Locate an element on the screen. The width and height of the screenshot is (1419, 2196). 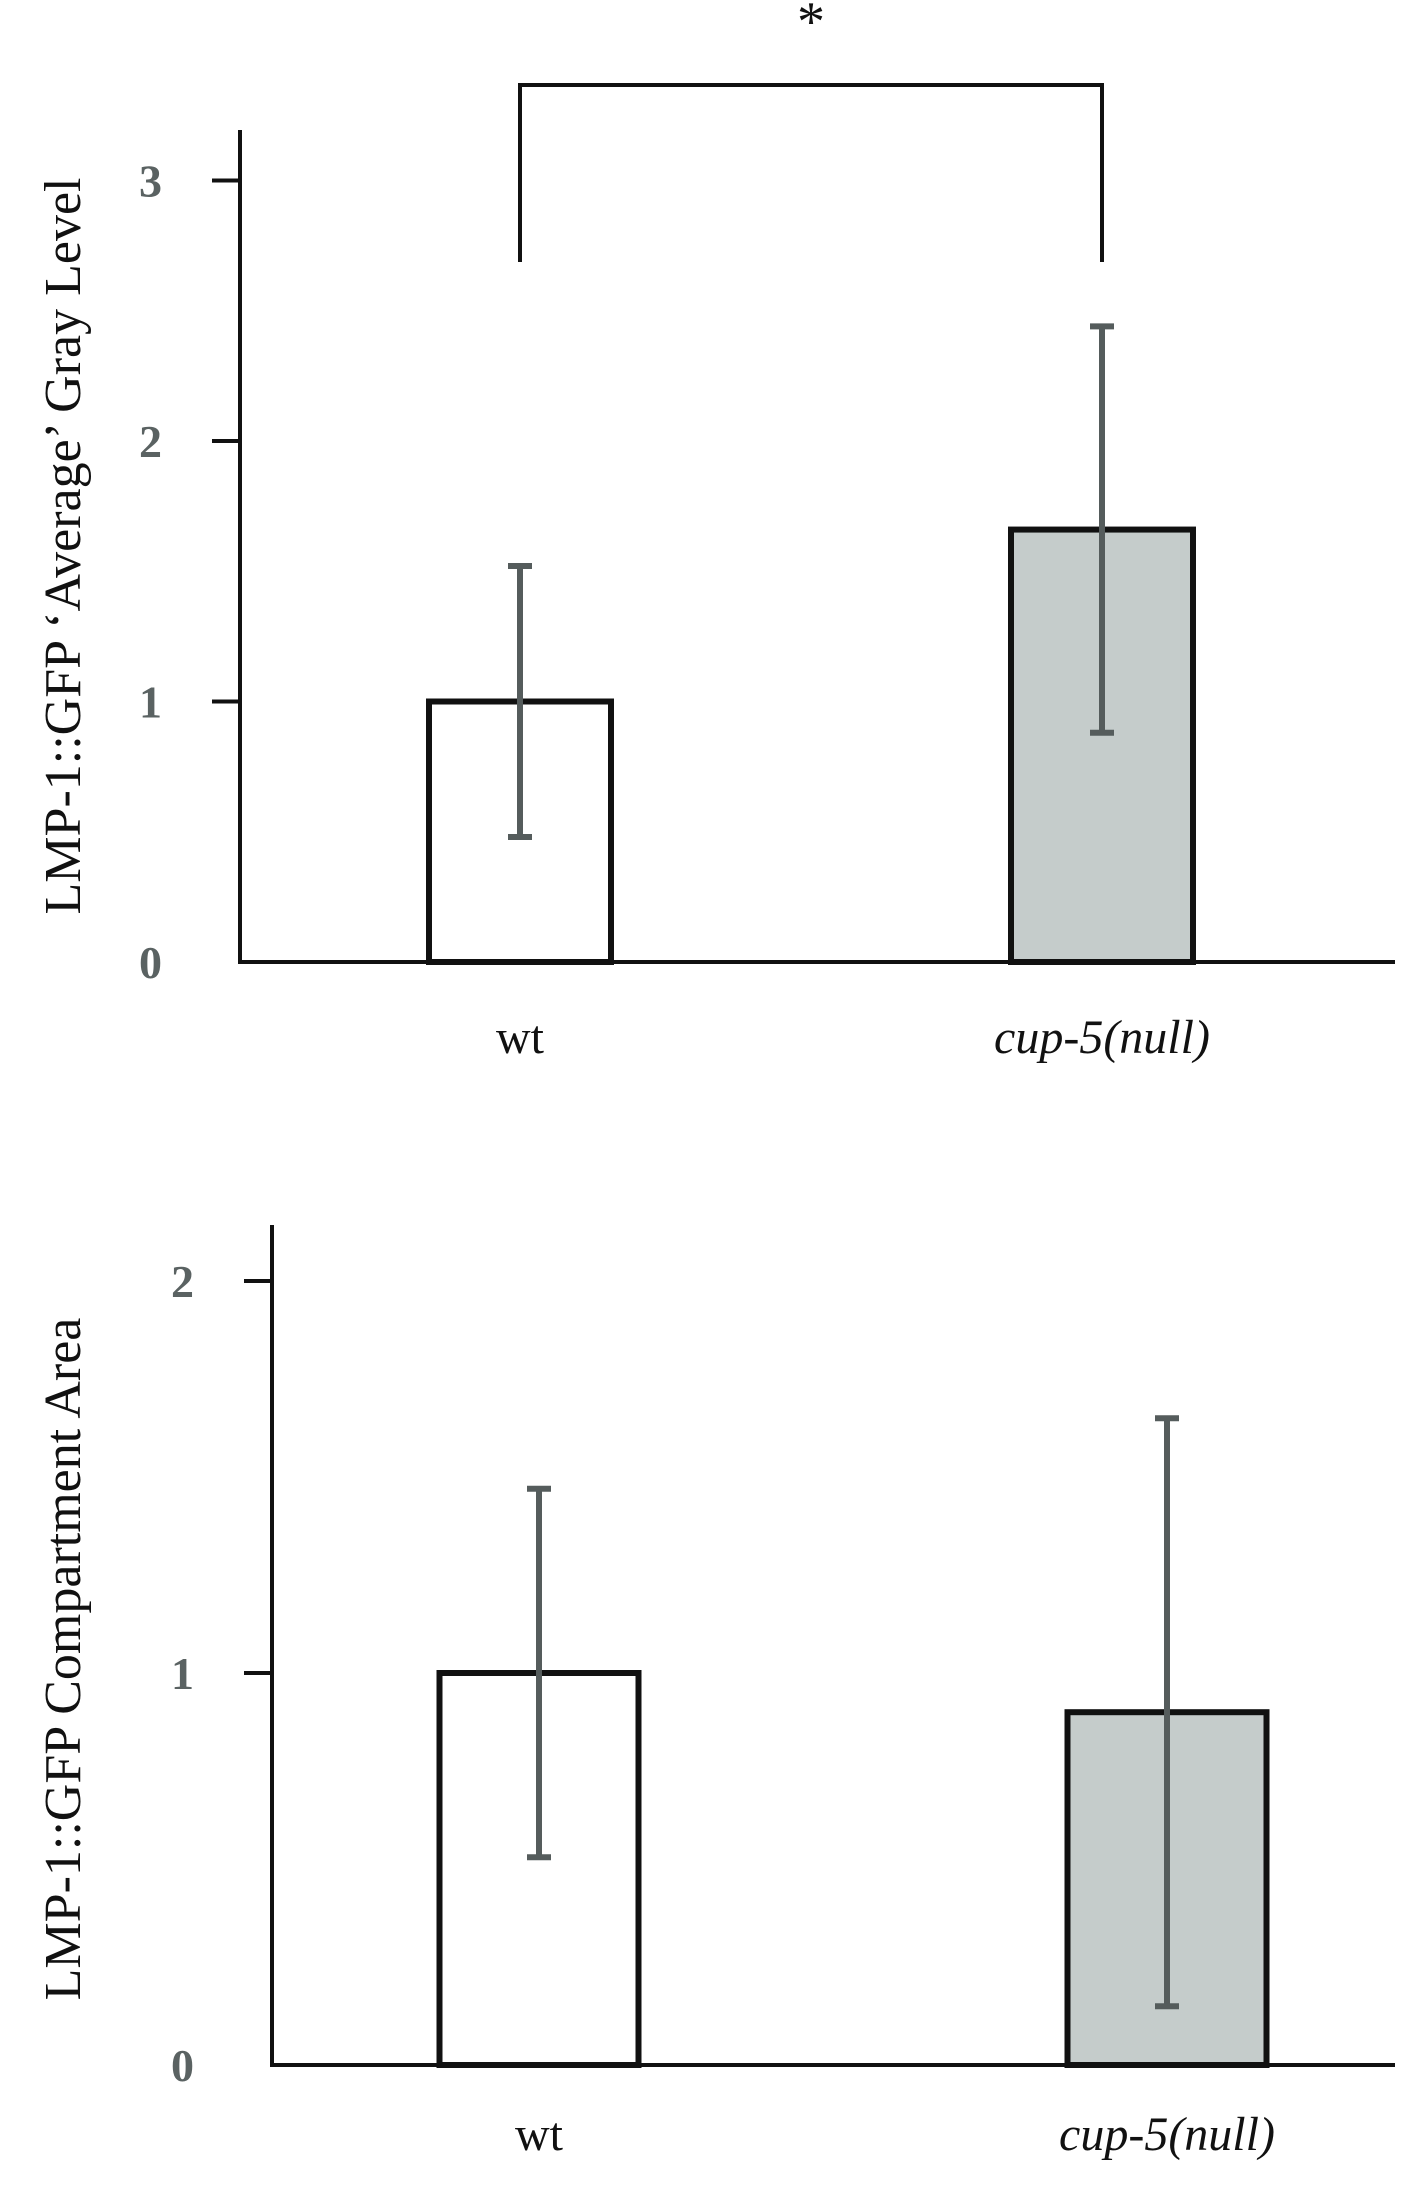
y-tick-label: 3 is located at coordinates (150, 181).